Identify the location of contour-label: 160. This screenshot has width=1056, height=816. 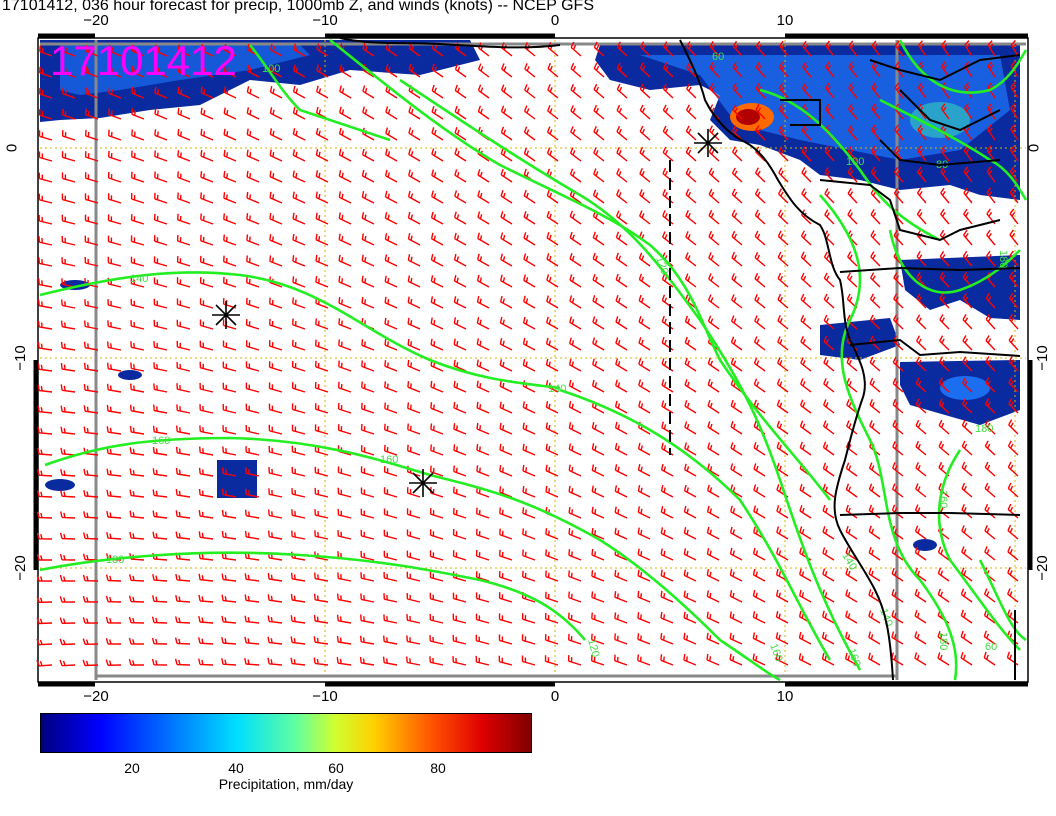
(389, 460).